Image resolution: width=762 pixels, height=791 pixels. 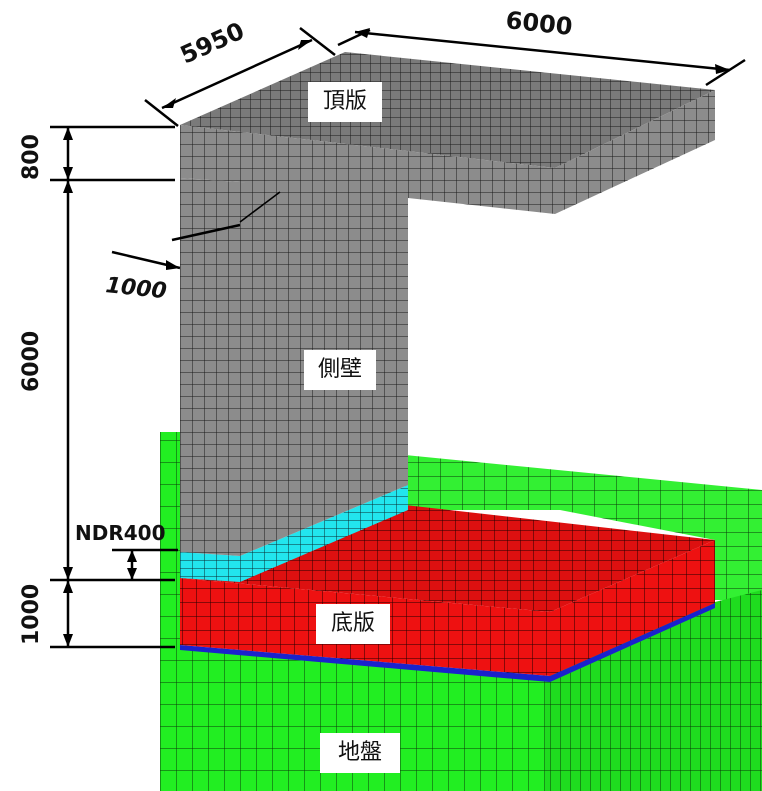 I want to click on dim-1000-wall-label: 1000, so click(x=136, y=288).